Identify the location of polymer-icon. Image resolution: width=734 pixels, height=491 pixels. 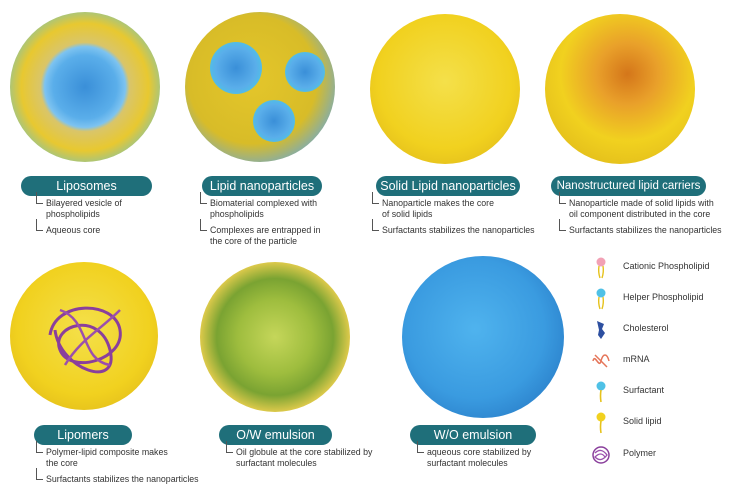
(601, 455).